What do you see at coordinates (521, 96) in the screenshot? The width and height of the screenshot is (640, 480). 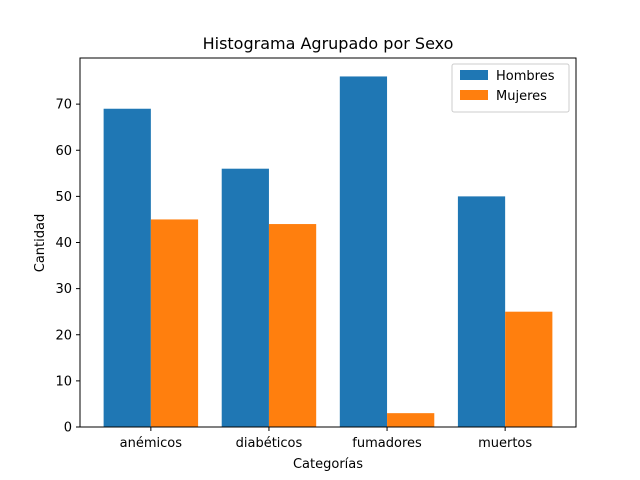 I see `legend-label: Mujeres` at bounding box center [521, 96].